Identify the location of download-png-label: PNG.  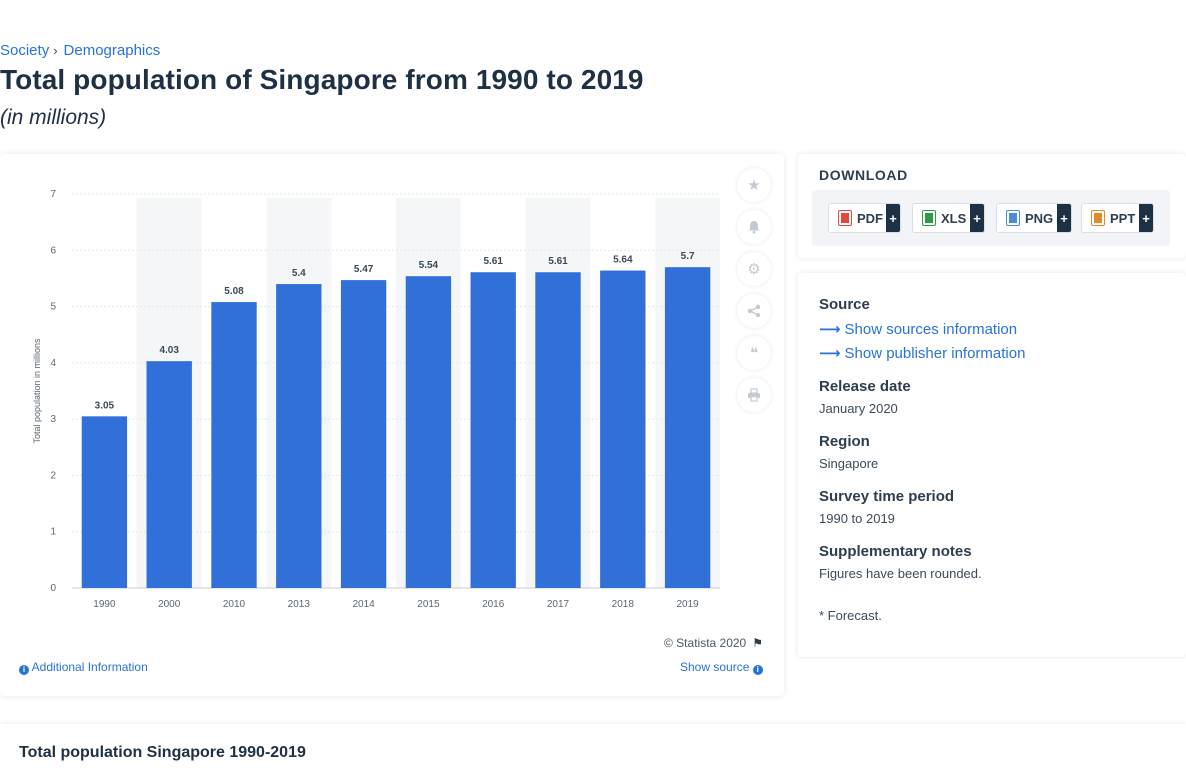
(1039, 218).